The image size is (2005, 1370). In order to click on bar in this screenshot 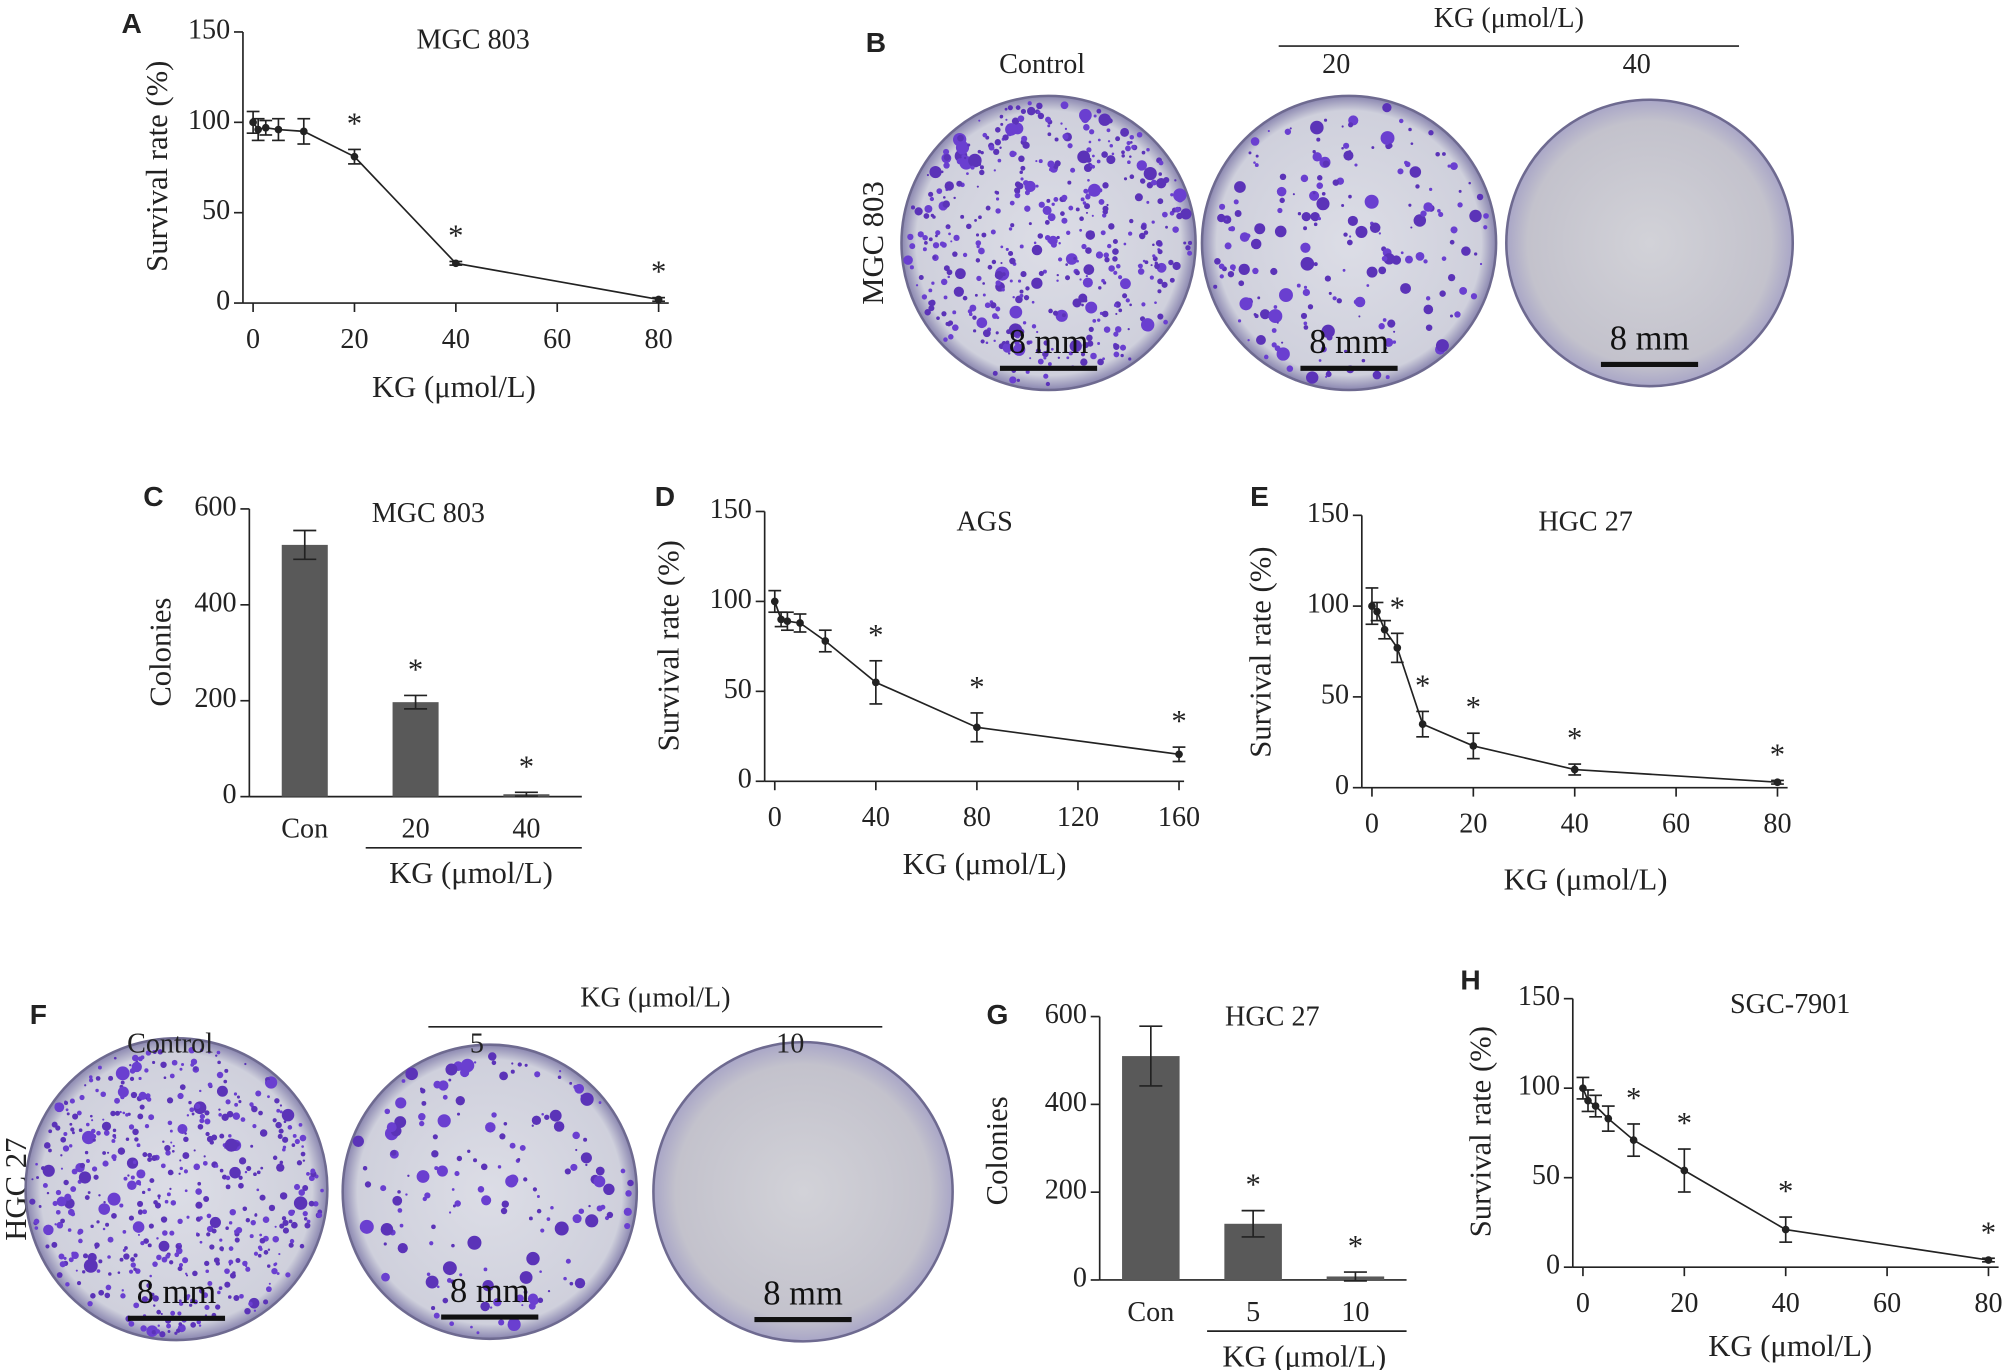, I will do `click(415, 749)`.